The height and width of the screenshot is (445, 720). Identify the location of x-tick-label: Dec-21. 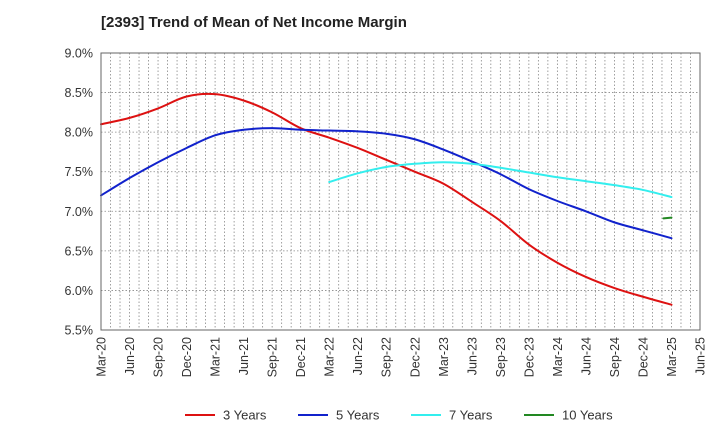
(301, 357).